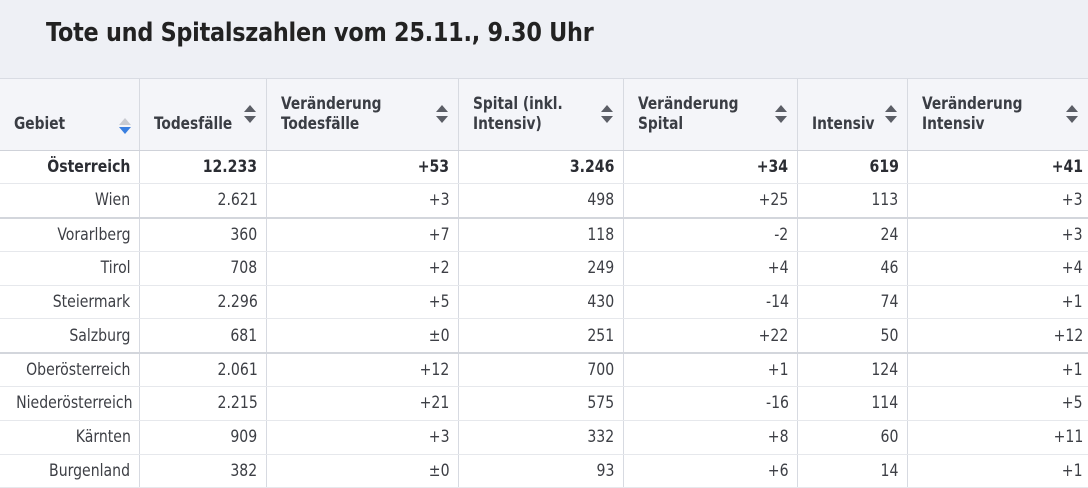 The height and width of the screenshot is (488, 1088). I want to click on cell-veraenderung-intensiv: +11, so click(997, 437).